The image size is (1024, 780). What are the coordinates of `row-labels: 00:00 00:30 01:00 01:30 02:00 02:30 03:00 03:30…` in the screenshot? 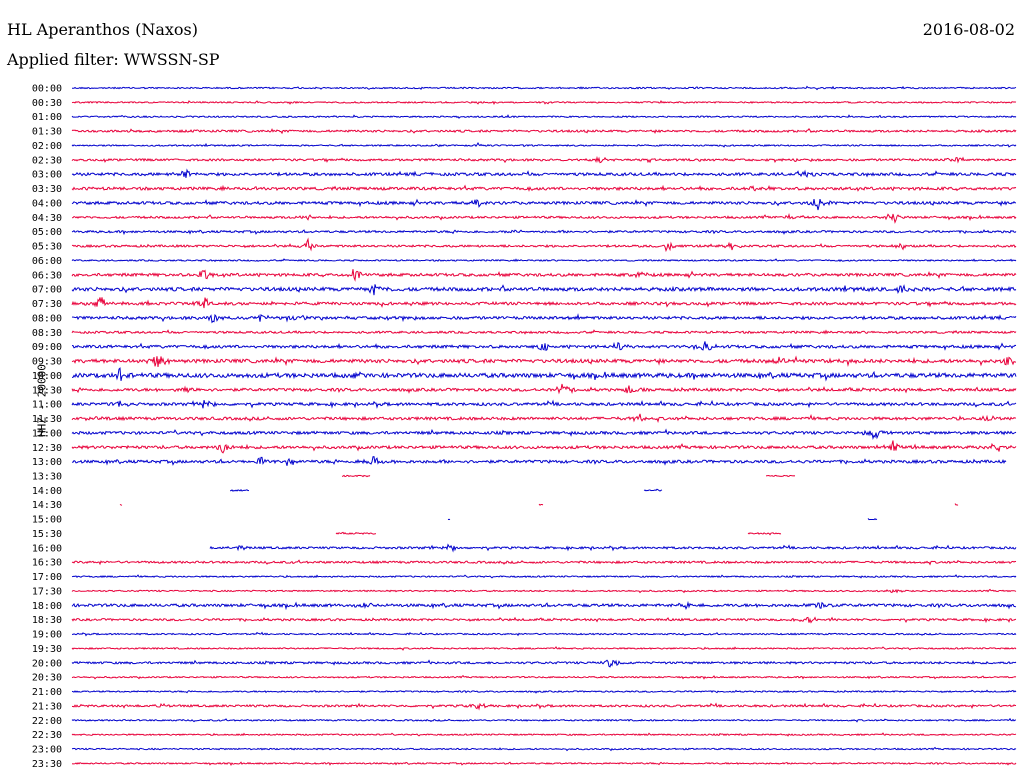 It's located at (47, 427).